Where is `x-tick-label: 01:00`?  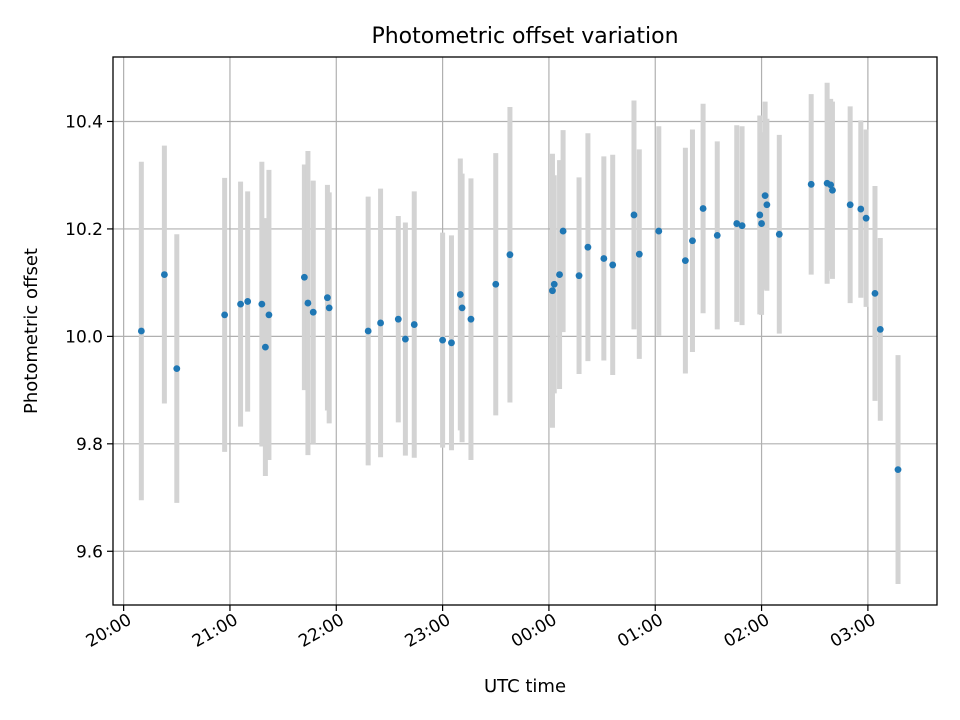
x-tick-label: 01:00 is located at coordinates (640, 631).